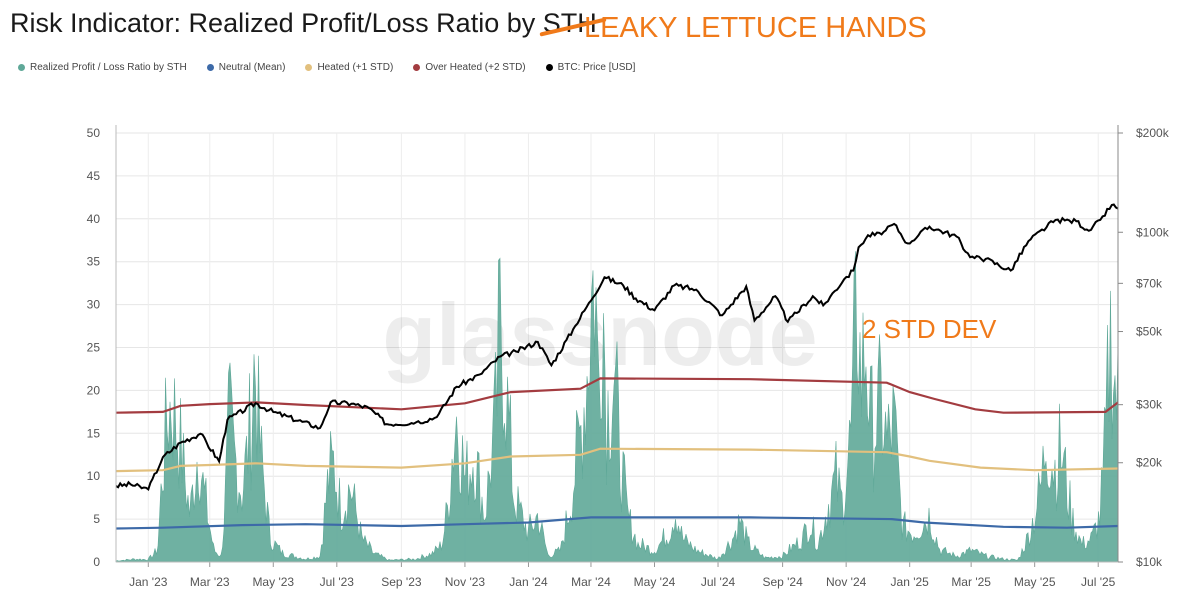 This screenshot has width=1200, height=616. I want to click on two-std-dev-annotation: 2 STD DEV, so click(929, 329).